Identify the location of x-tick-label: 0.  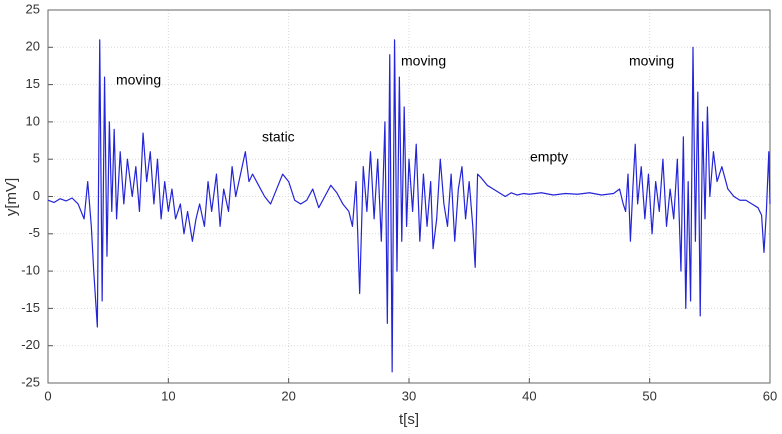
(47, 395).